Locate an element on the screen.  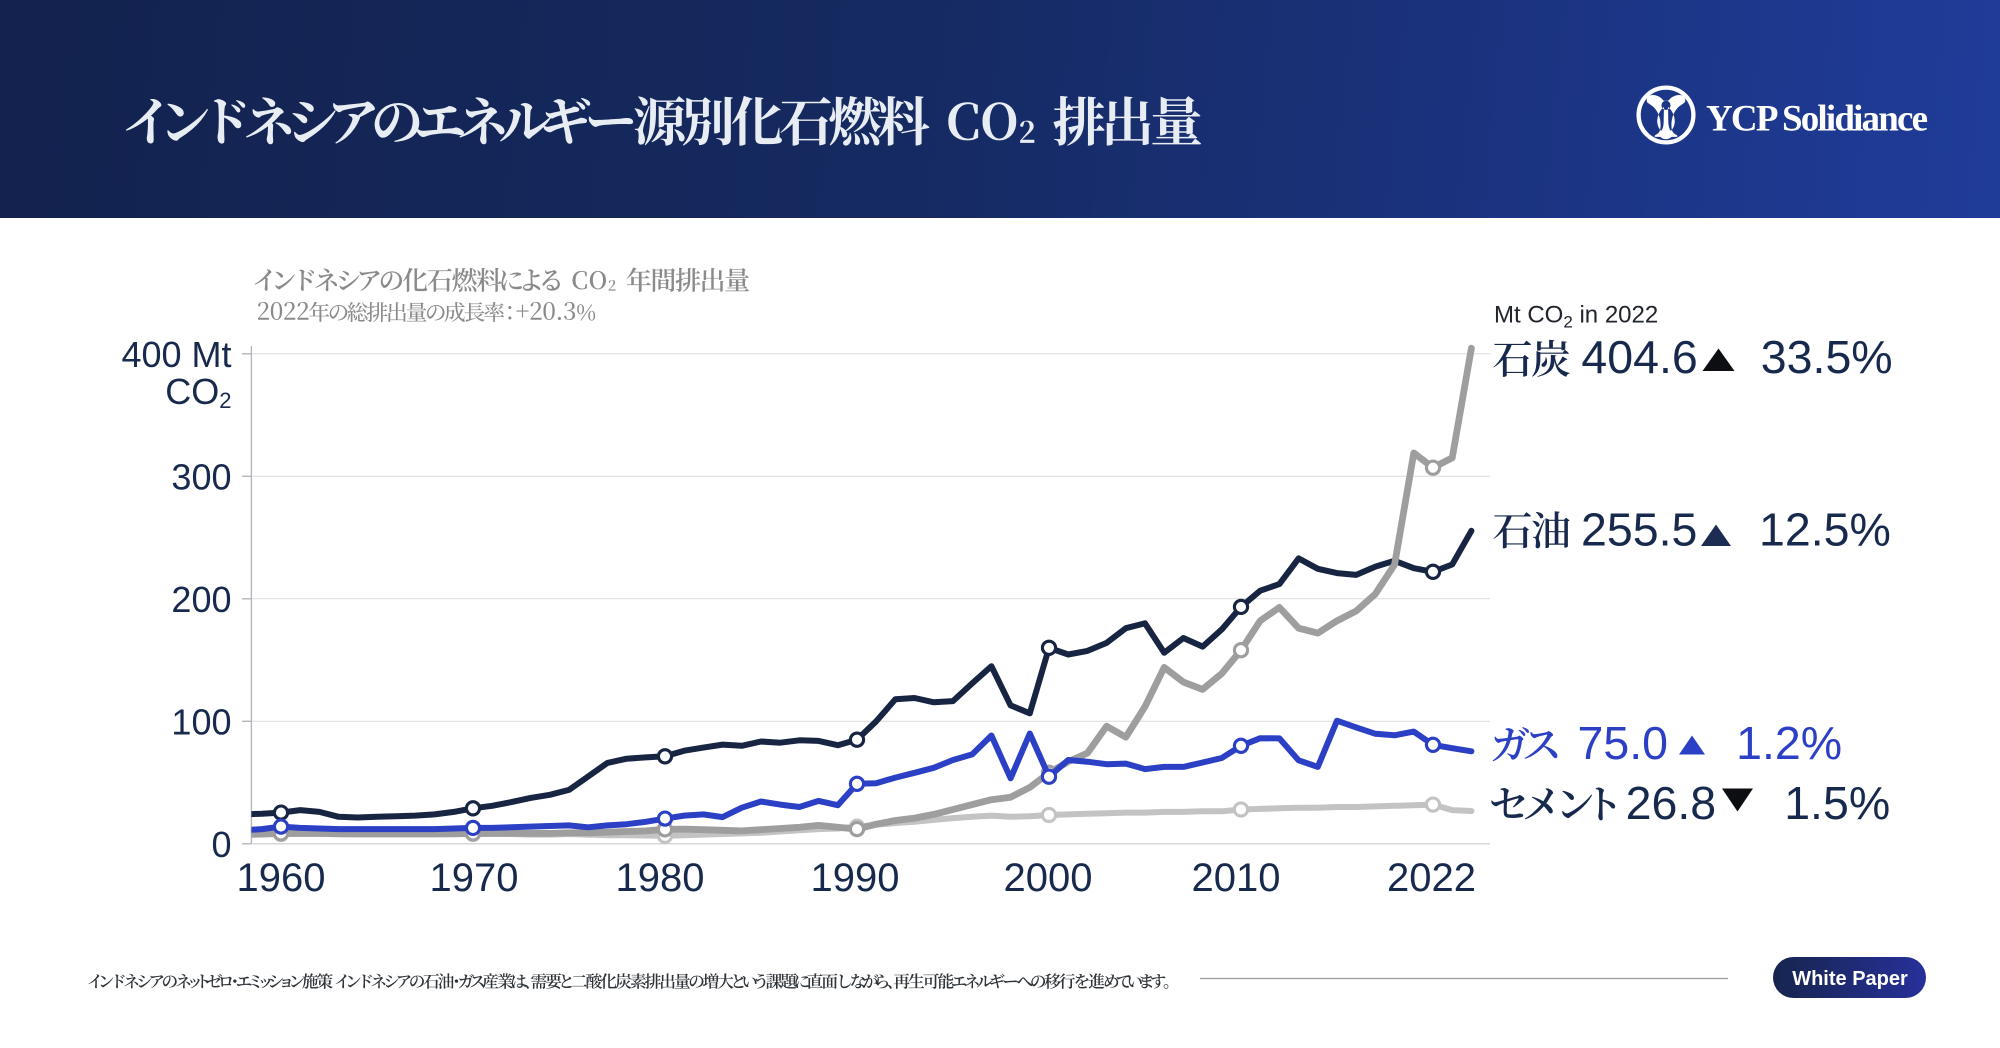
svg-text: 100 is located at coordinates (201, 721).